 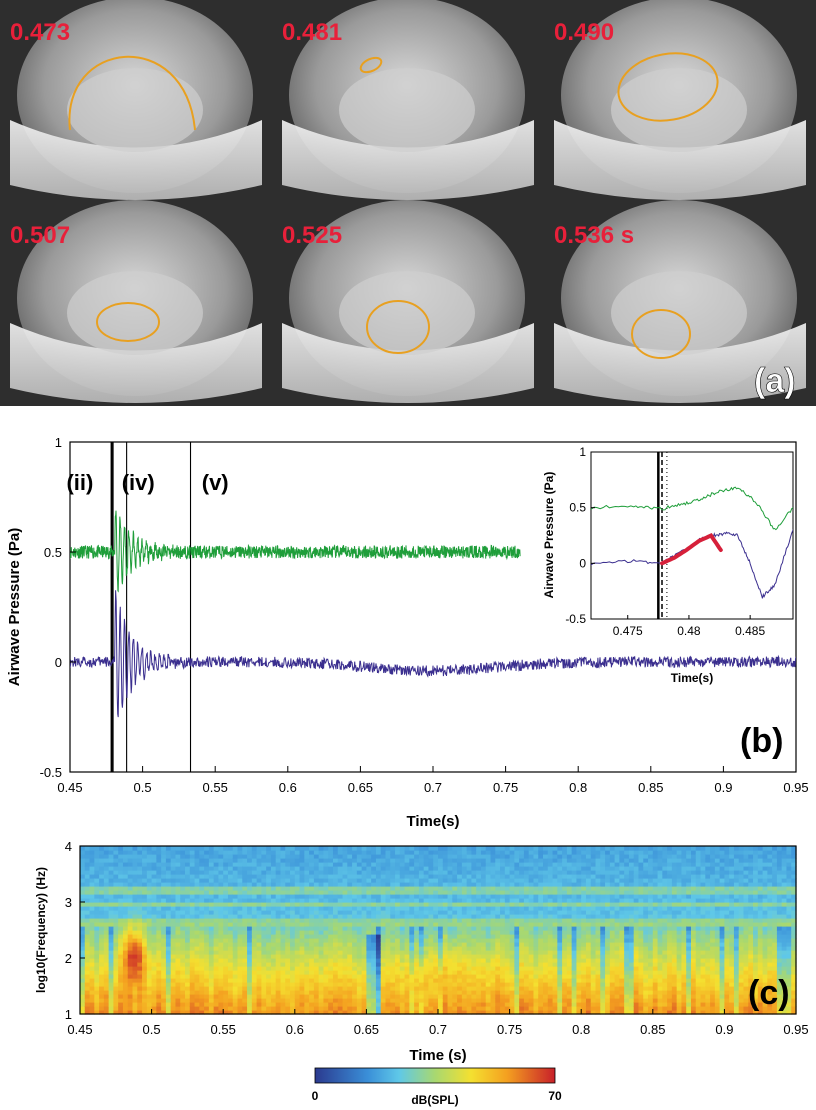 What do you see at coordinates (135, 313) in the screenshot?
I see `liquid-surface` at bounding box center [135, 313].